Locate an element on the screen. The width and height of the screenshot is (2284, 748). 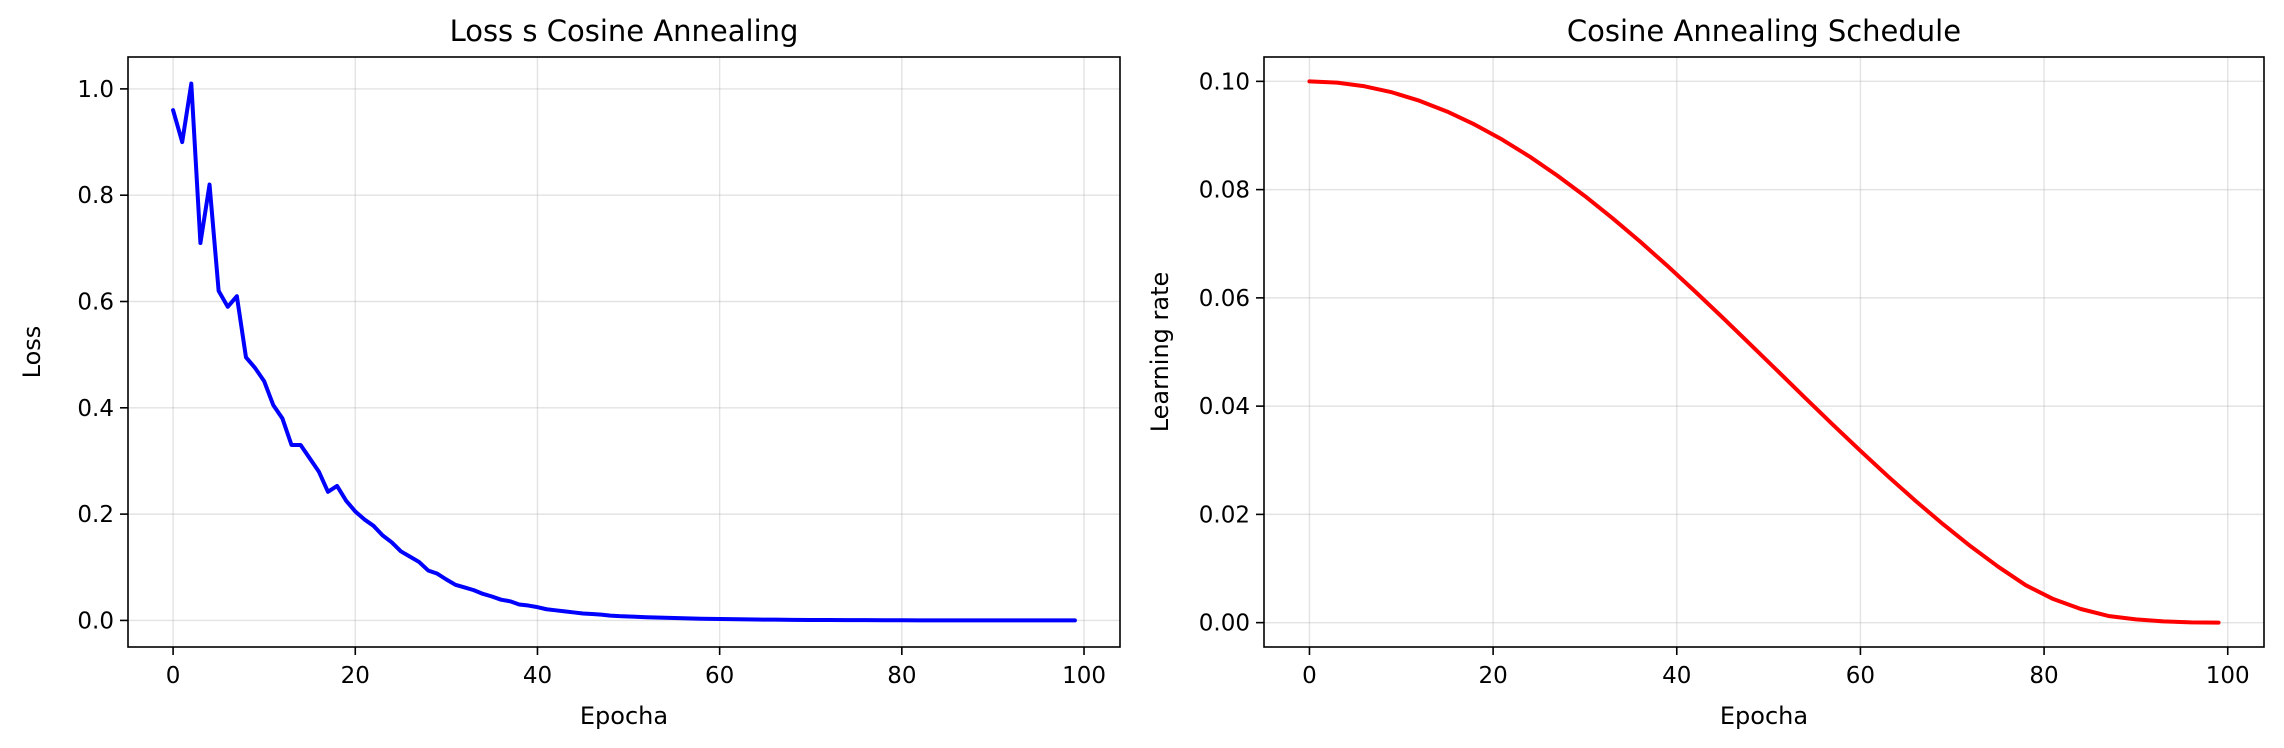
loss-x-tick-label: 20 is located at coordinates (355, 676).